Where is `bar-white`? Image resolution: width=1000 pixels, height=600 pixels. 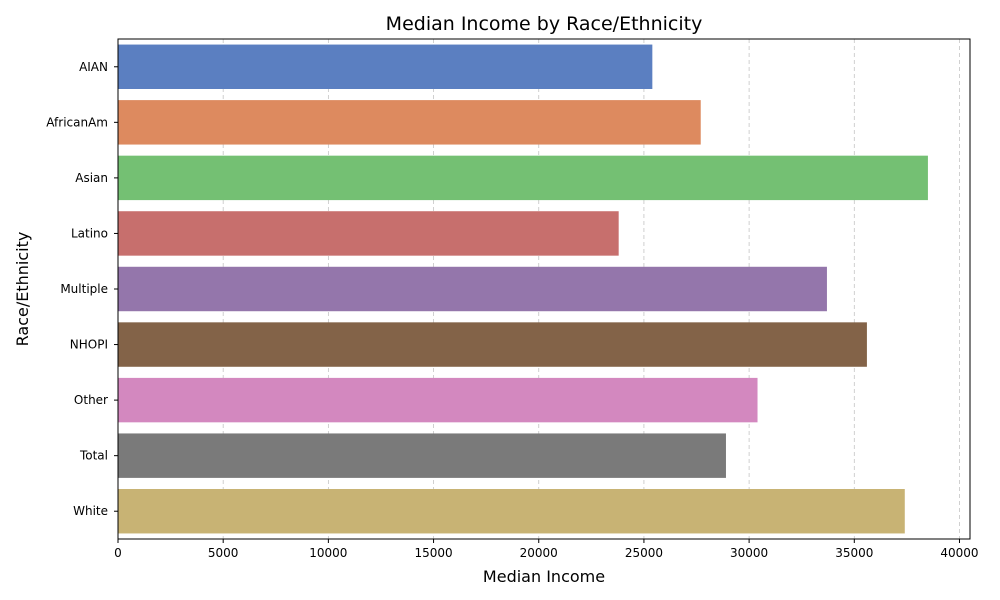 bar-white is located at coordinates (511, 511).